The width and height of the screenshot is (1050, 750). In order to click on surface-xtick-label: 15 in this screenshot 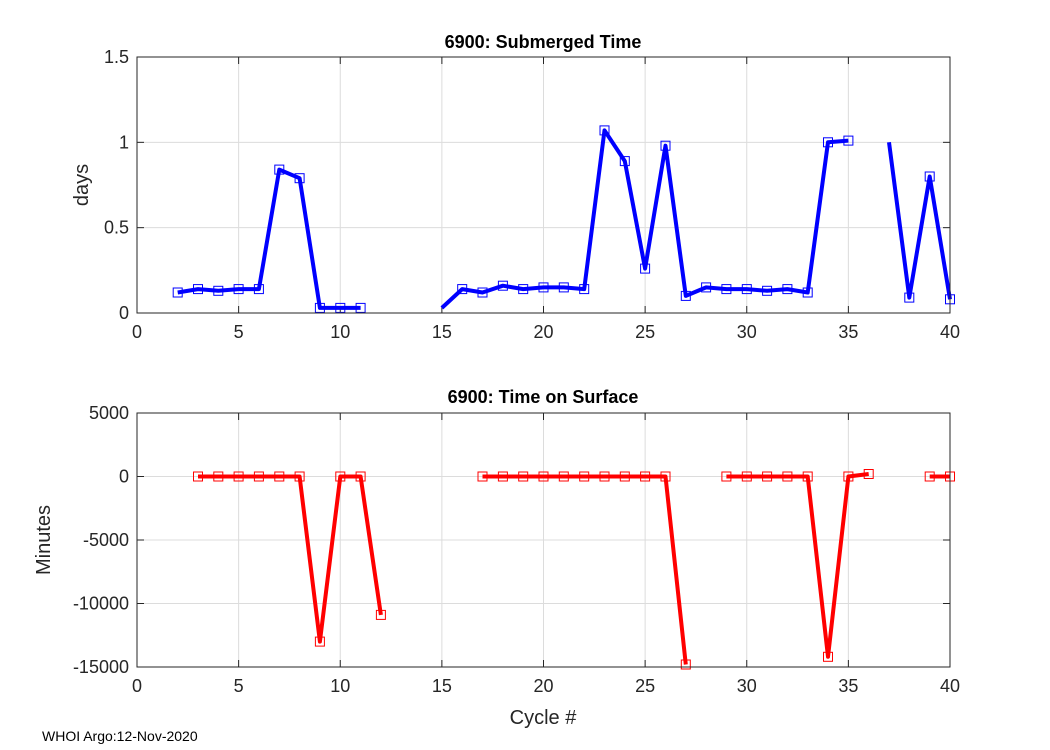, I will do `click(442, 686)`.